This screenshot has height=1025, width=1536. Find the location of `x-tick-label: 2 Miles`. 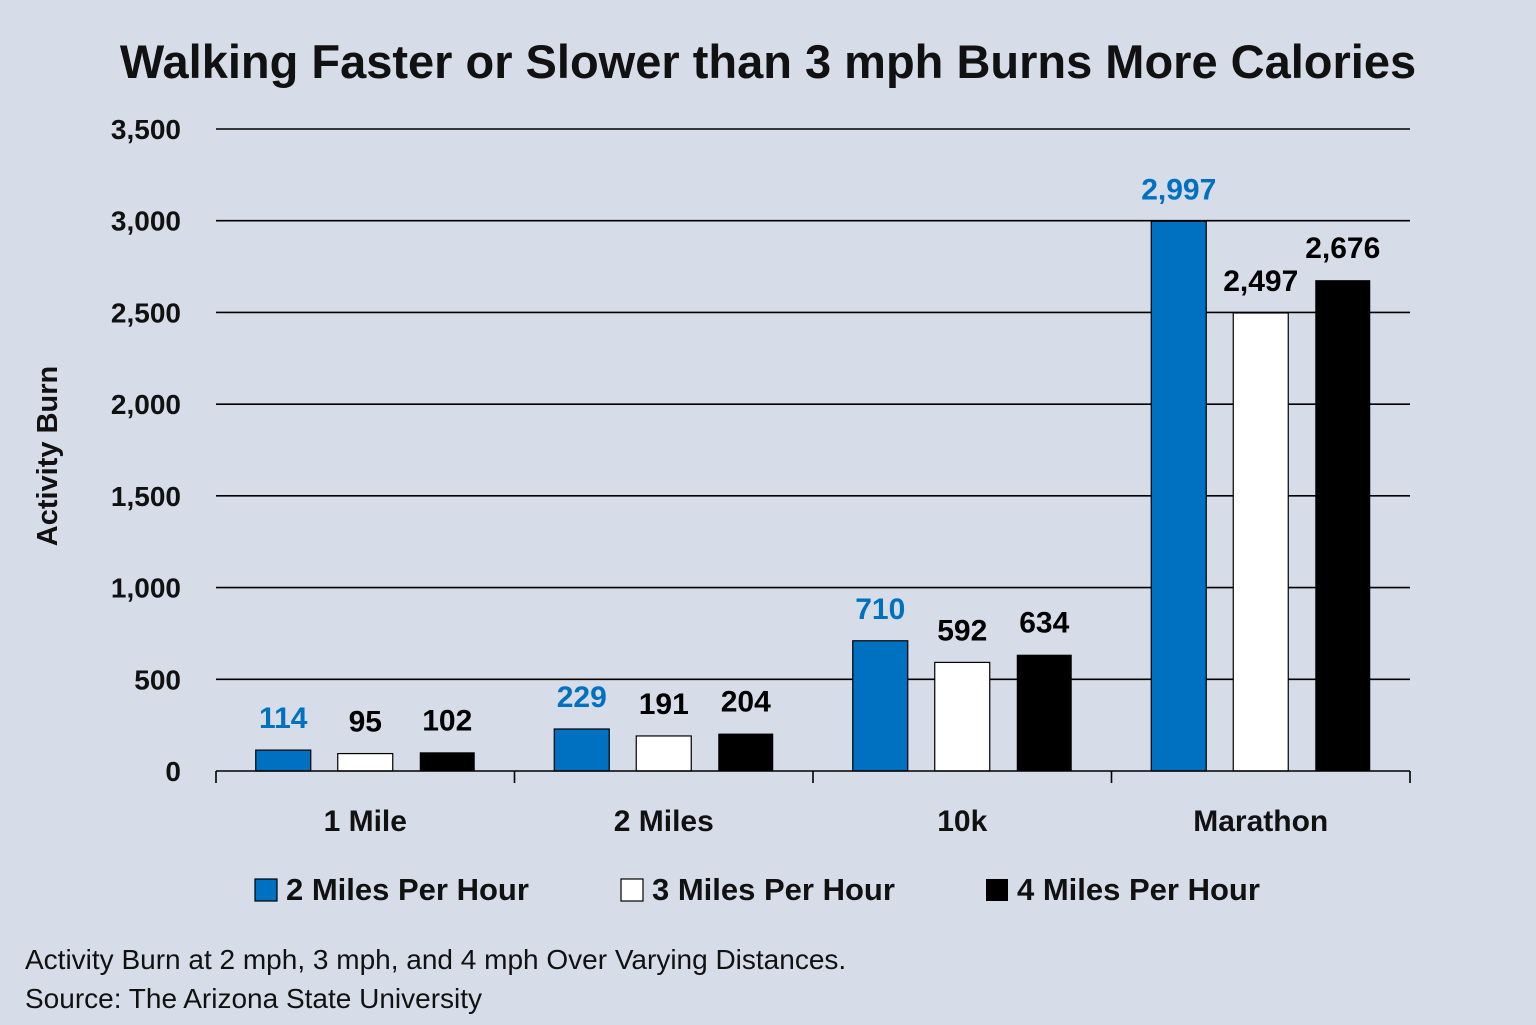

x-tick-label: 2 Miles is located at coordinates (664, 821).